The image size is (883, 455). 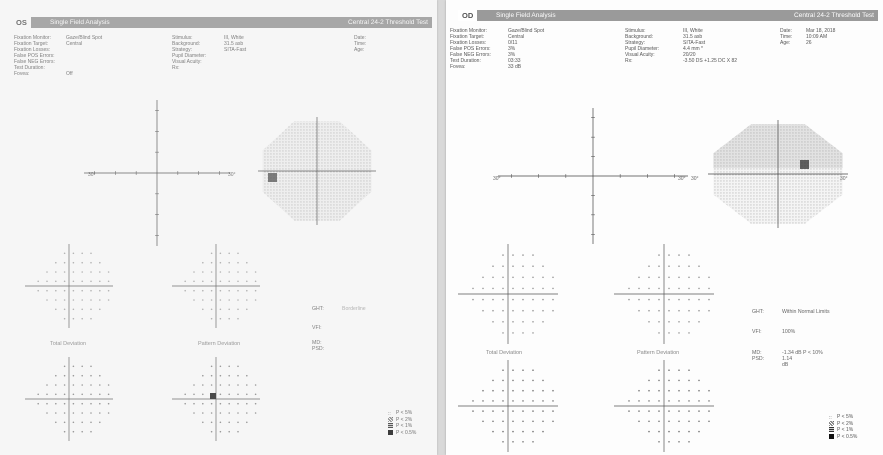 I want to click on gray-axis-label-30-right: 30°, so click(x=844, y=179).